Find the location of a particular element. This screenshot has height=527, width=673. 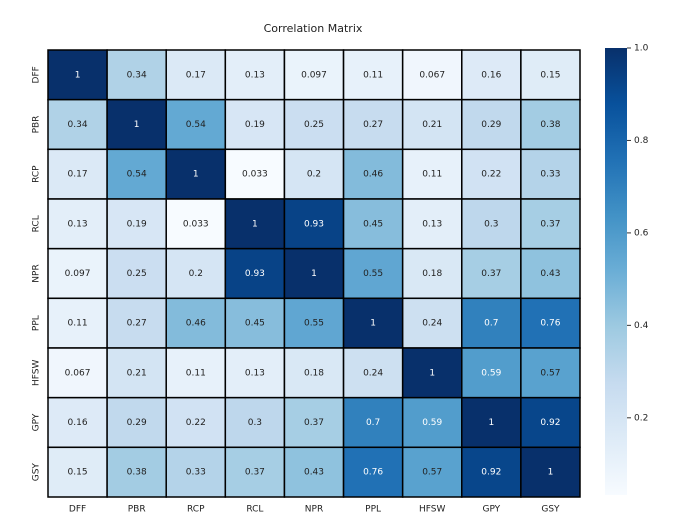

x-tick-label: PPL is located at coordinates (373, 510).